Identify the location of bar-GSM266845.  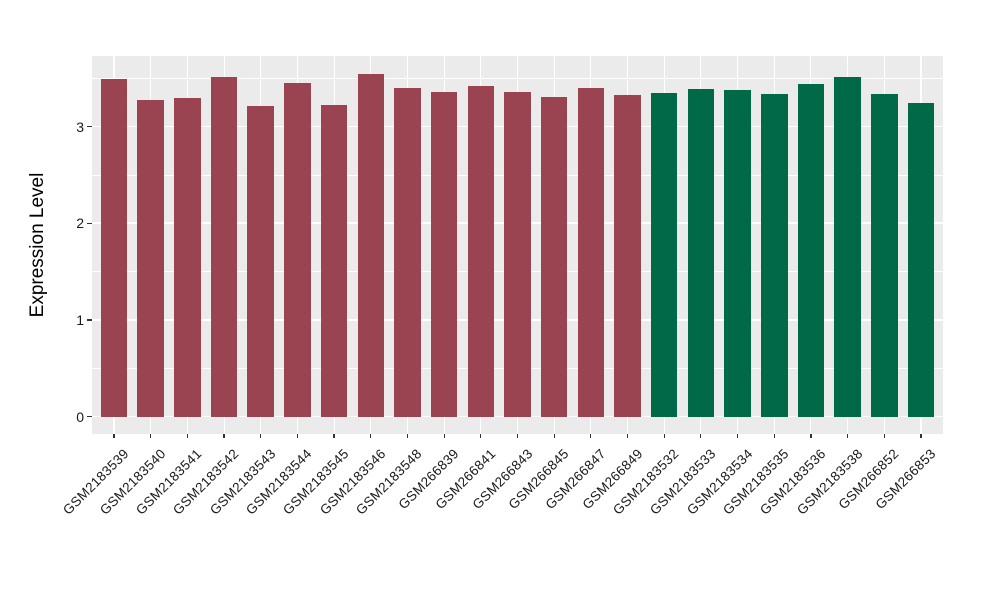
(554, 256).